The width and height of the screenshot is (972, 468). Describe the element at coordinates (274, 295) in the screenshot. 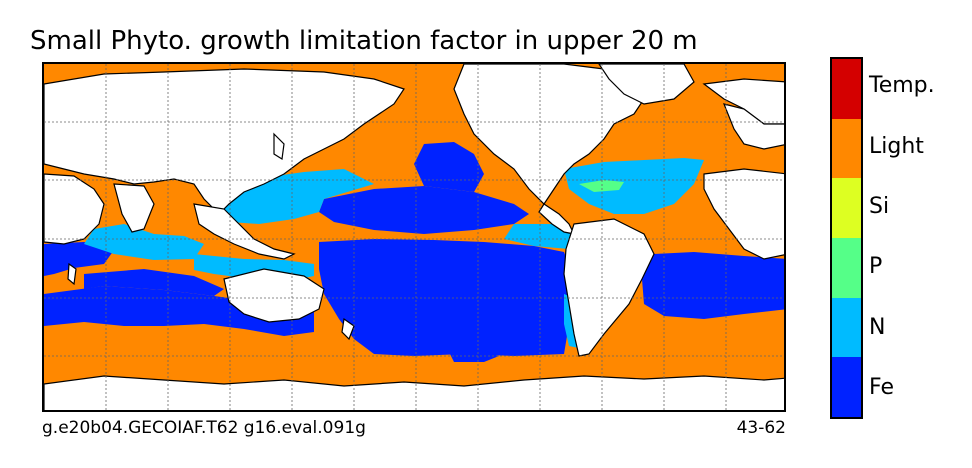

I see `land-australia` at that location.